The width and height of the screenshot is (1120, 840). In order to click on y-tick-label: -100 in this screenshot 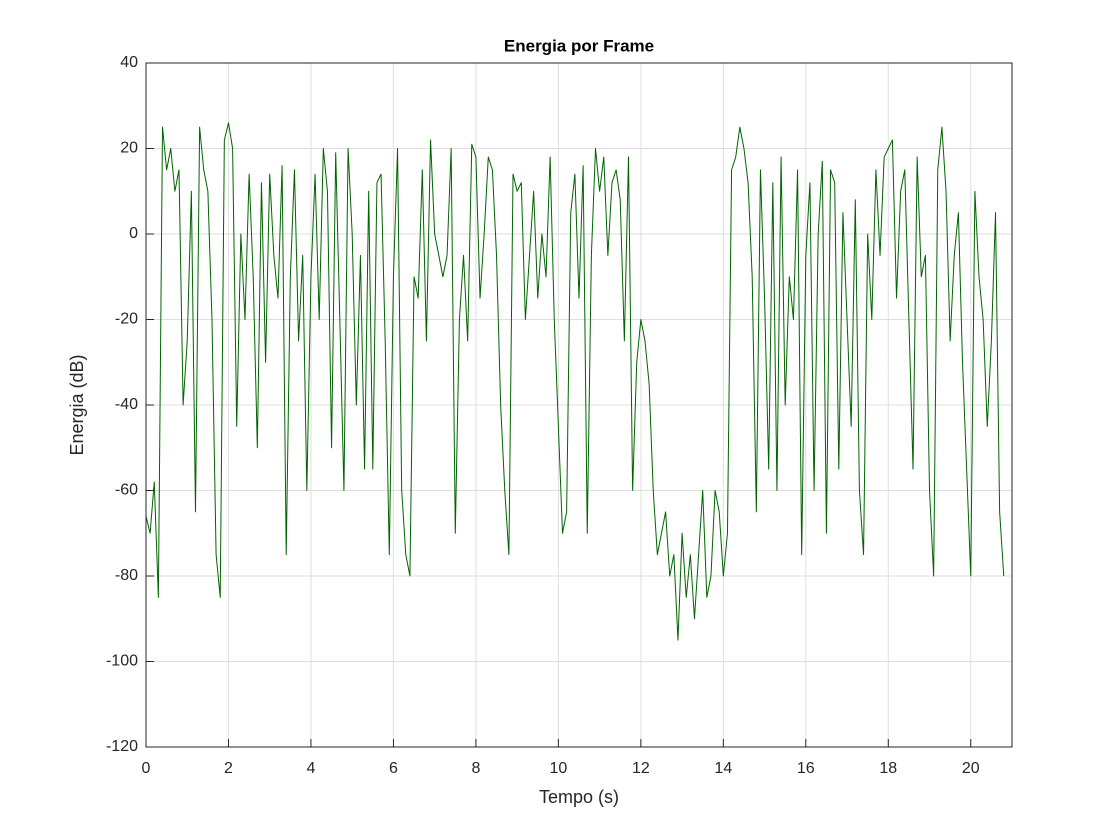, I will do `click(122, 661)`.